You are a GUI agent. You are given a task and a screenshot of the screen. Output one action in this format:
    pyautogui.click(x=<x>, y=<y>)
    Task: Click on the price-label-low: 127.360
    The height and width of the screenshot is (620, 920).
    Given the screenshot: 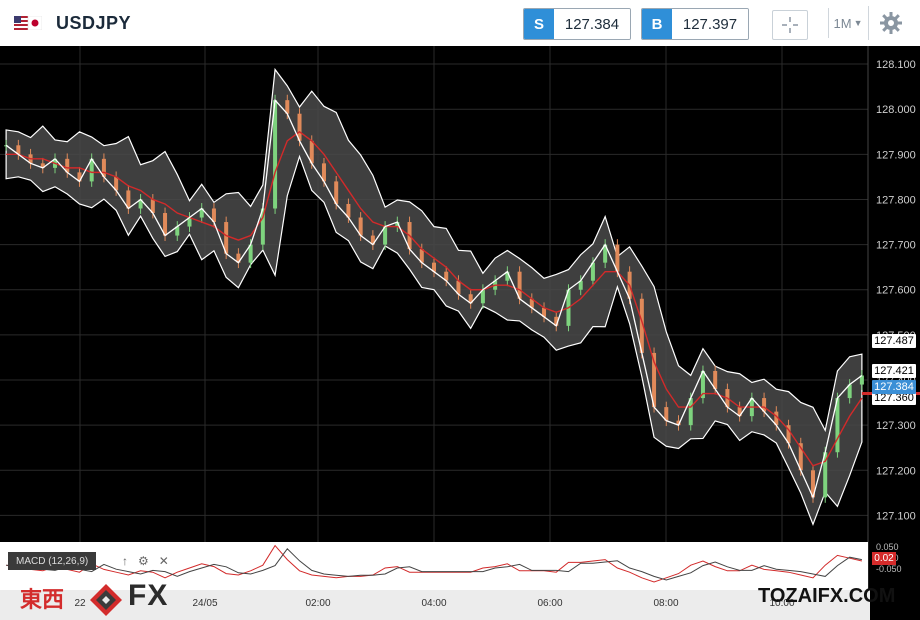 What is the action you would take?
    pyautogui.click(x=894, y=398)
    